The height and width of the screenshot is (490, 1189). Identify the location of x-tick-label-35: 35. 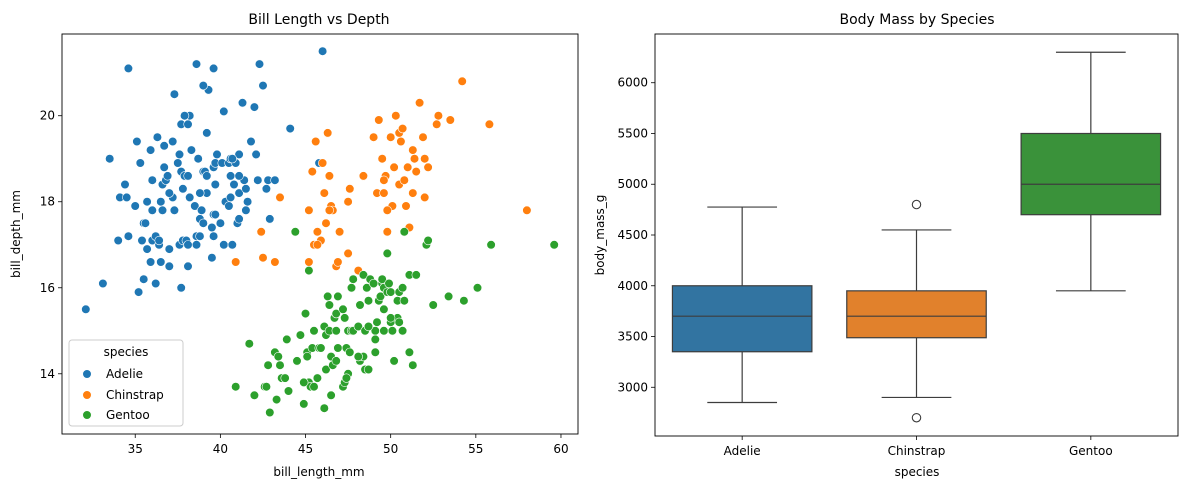
(135, 449).